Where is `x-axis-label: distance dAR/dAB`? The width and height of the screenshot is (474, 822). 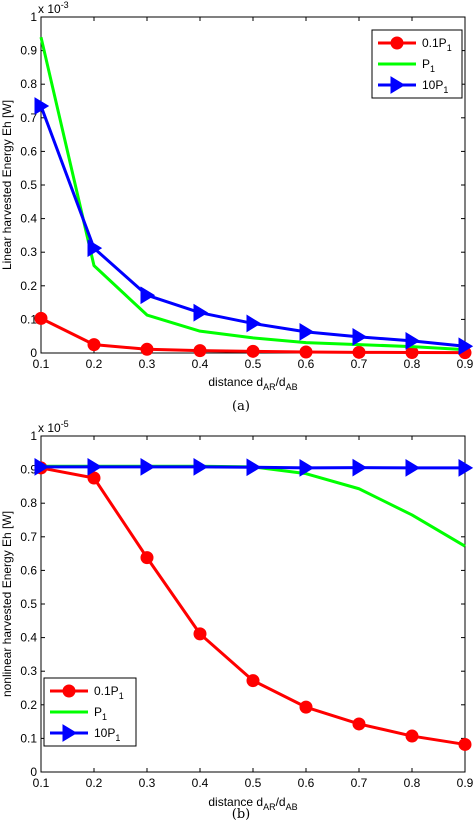 x-axis-label: distance dAR/dAB is located at coordinates (252, 383).